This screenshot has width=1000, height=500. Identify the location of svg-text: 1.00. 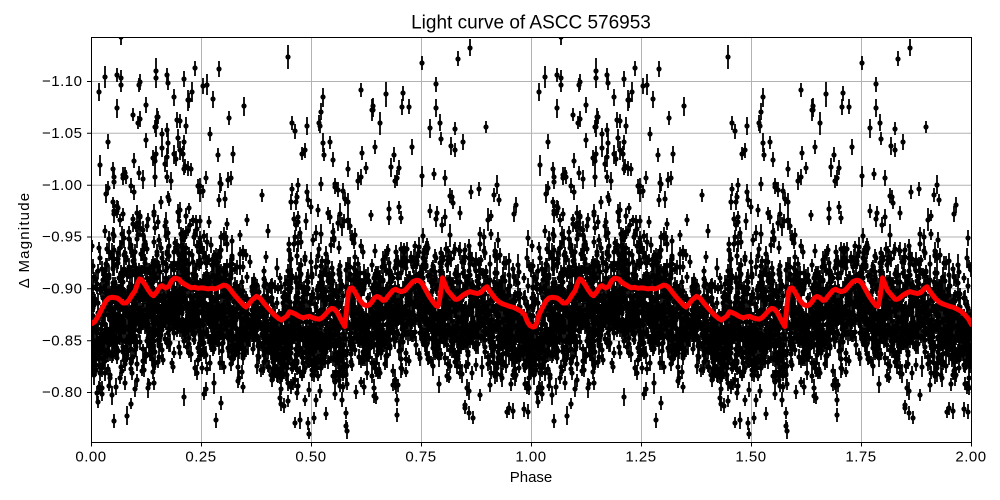
(530, 457).